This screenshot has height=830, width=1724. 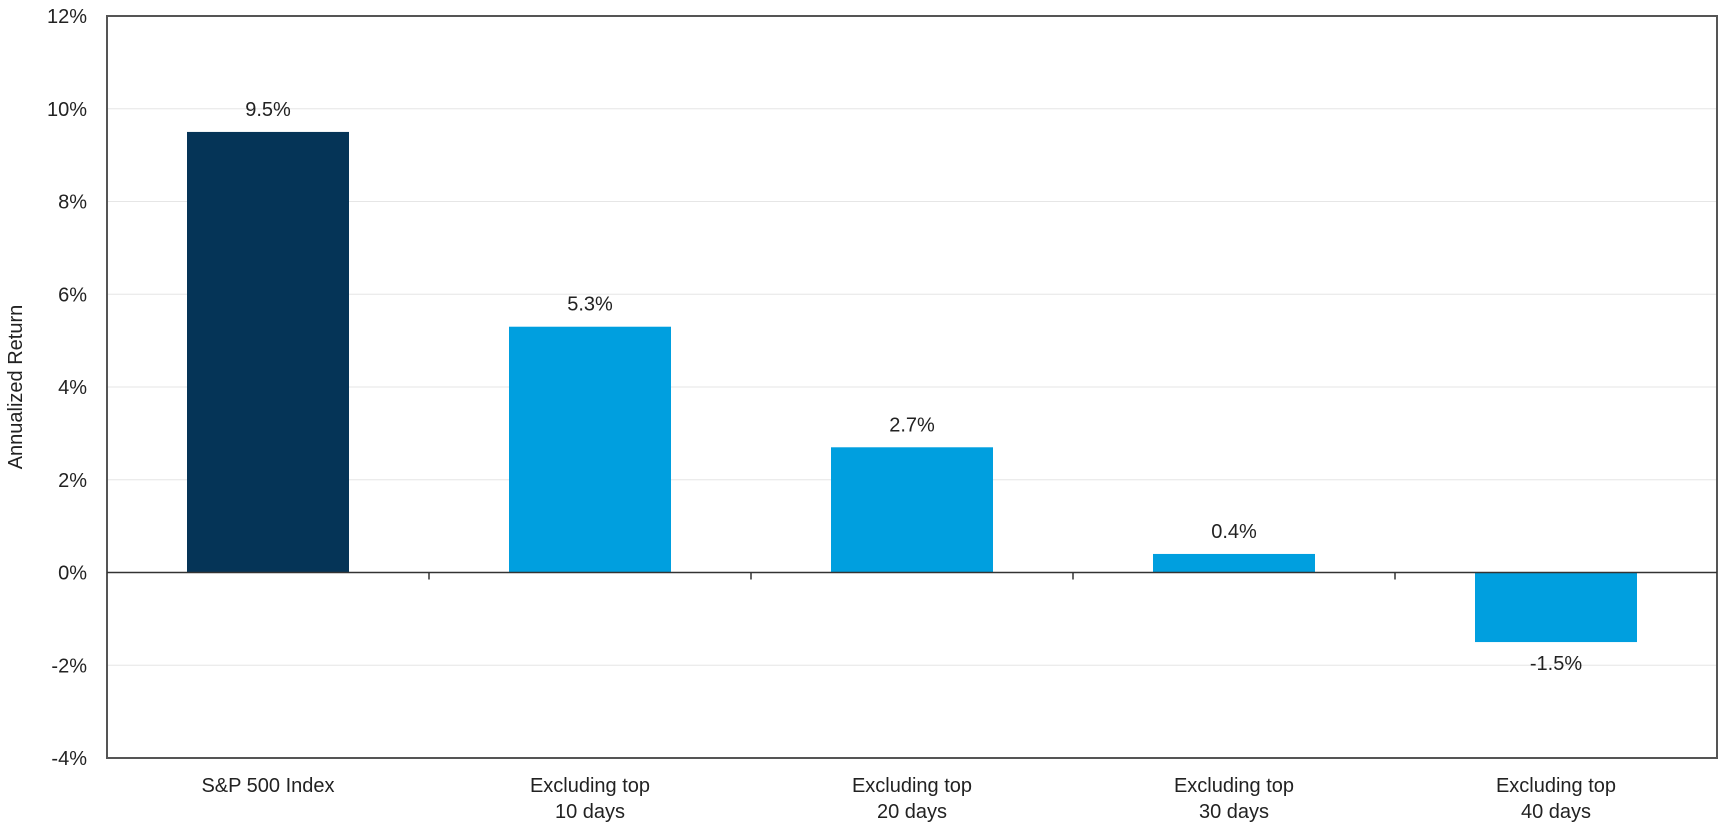 What do you see at coordinates (267, 786) in the screenshot?
I see `x-tick-label: S&P 500 Index` at bounding box center [267, 786].